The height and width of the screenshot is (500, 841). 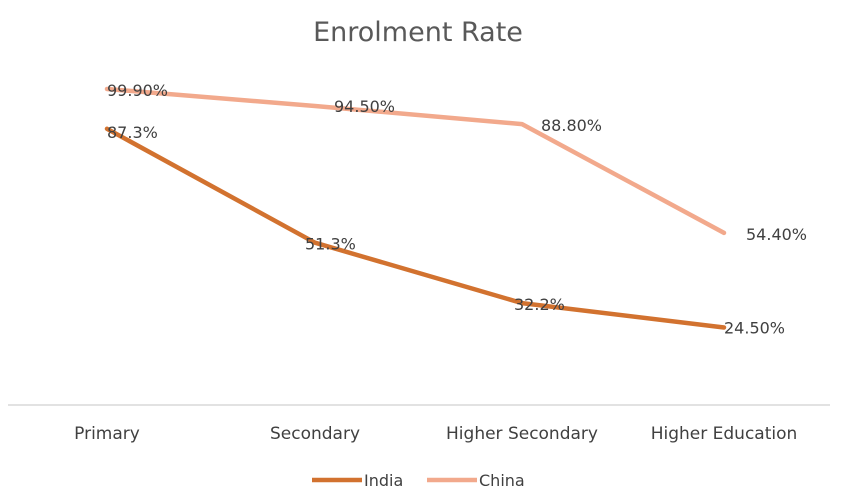 I want to click on x-tick-label: Secondary, so click(x=315, y=434).